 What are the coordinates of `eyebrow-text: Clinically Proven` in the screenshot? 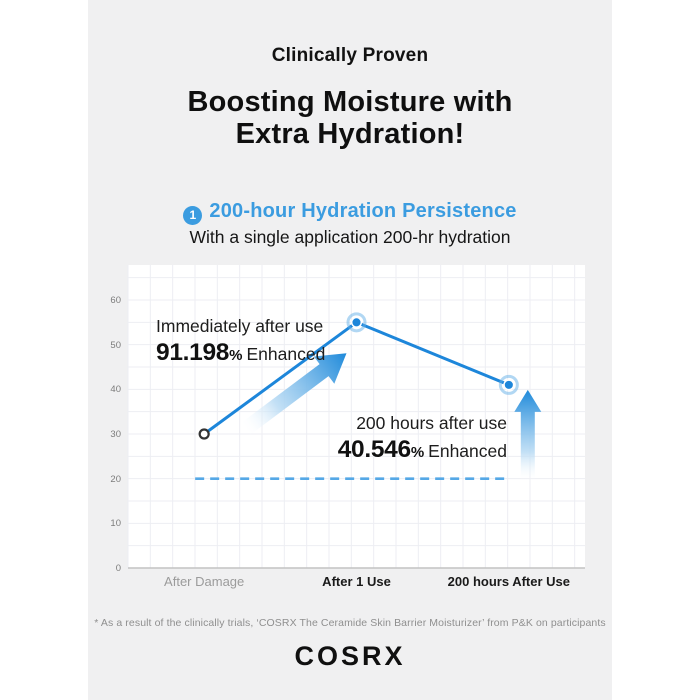 It's located at (350, 55).